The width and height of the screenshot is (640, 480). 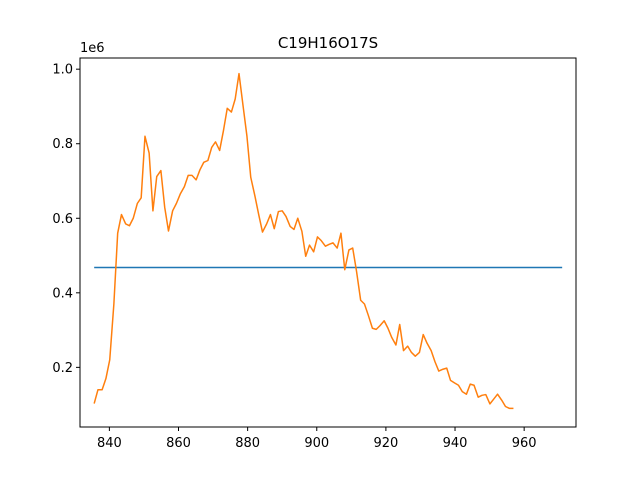 I want to click on y-axis-offset-label: 1e6, so click(x=92, y=48).